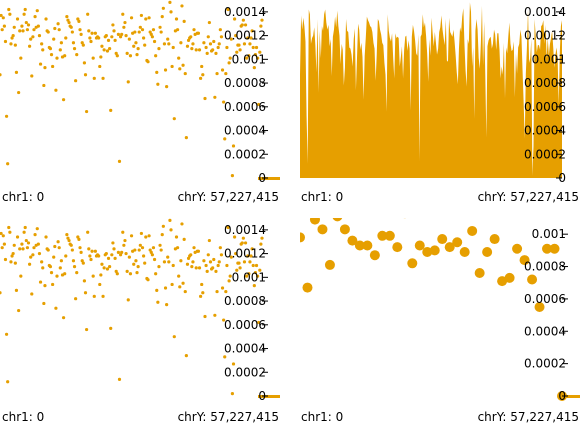 This screenshot has height=430, width=580. I want to click on y-tick-label: 0.0006, so click(245, 325).